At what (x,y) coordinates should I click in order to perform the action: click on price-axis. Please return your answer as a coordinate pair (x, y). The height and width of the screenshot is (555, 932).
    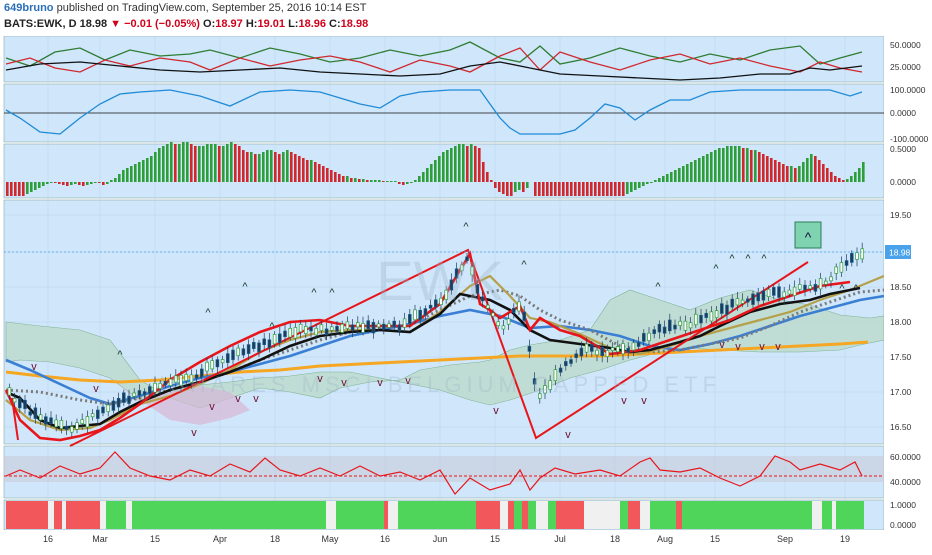
    Looking at the image, I should click on (908, 293).